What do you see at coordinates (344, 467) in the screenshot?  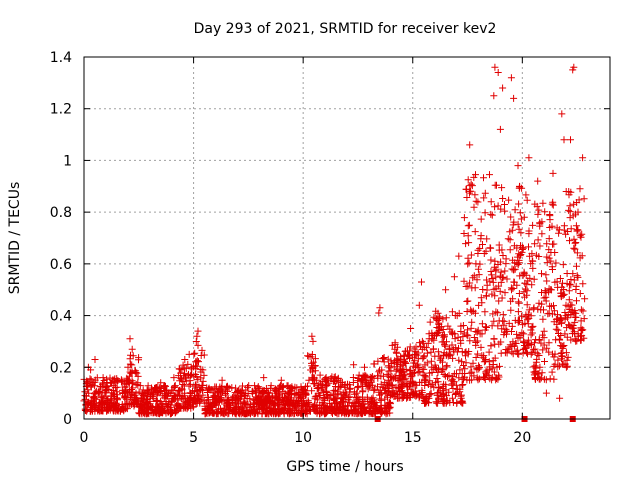 I see `x-axis-label: GPS time / hours` at bounding box center [344, 467].